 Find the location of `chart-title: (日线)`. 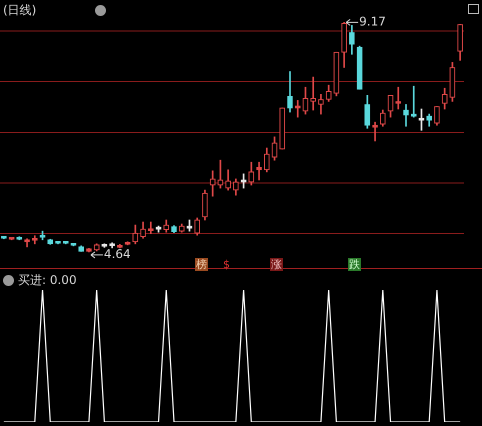

chart-title: (日线) is located at coordinates (19, 10).